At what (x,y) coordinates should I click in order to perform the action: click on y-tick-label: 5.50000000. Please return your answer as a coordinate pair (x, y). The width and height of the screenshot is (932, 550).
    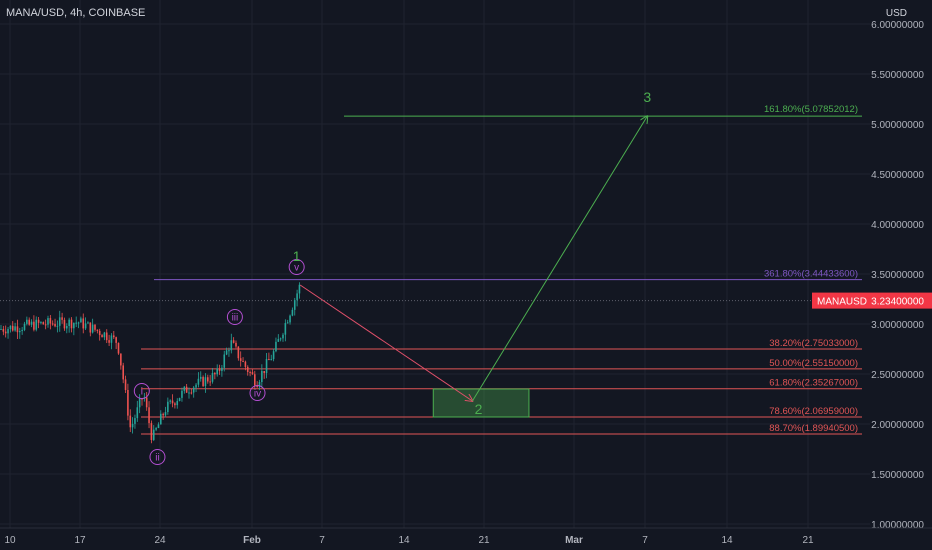
    Looking at the image, I should click on (897, 75).